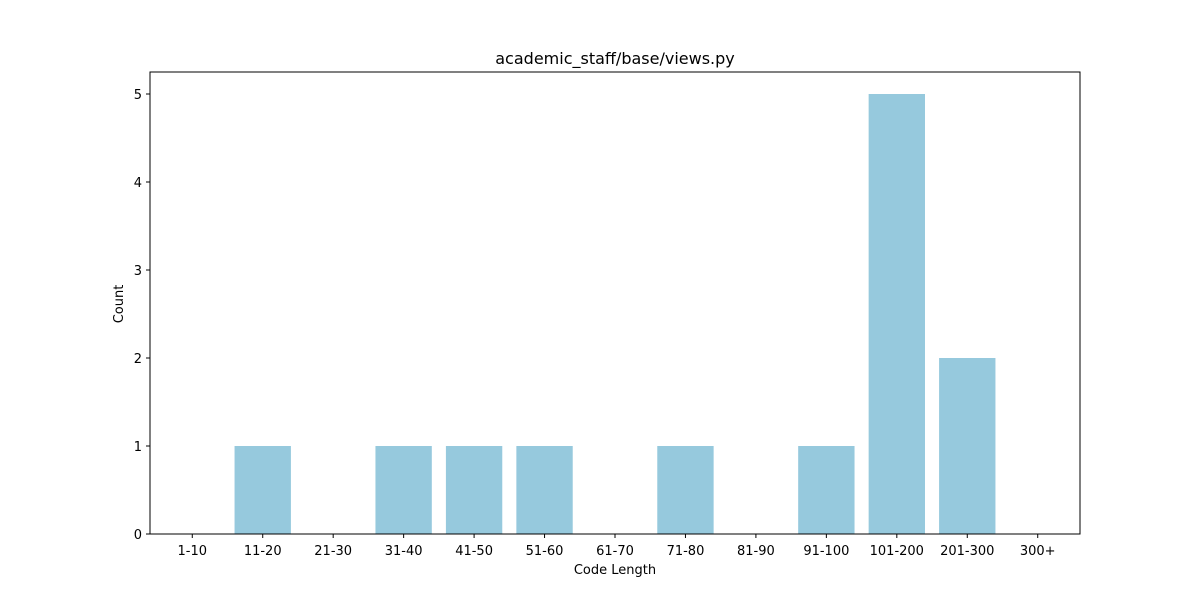  Describe the element at coordinates (967, 551) in the screenshot. I see `x-tick-label: 201-300` at that location.